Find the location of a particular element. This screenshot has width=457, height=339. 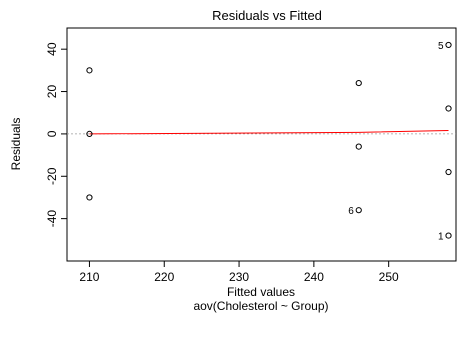

point-label: 5 is located at coordinates (441, 46).